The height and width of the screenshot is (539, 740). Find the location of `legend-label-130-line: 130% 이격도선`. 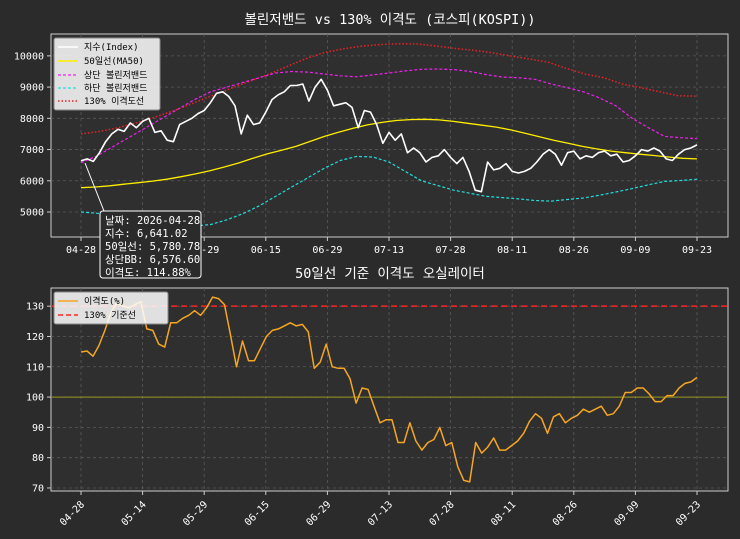

legend-label-130-line: 130% 이격도선 is located at coordinates (114, 101).